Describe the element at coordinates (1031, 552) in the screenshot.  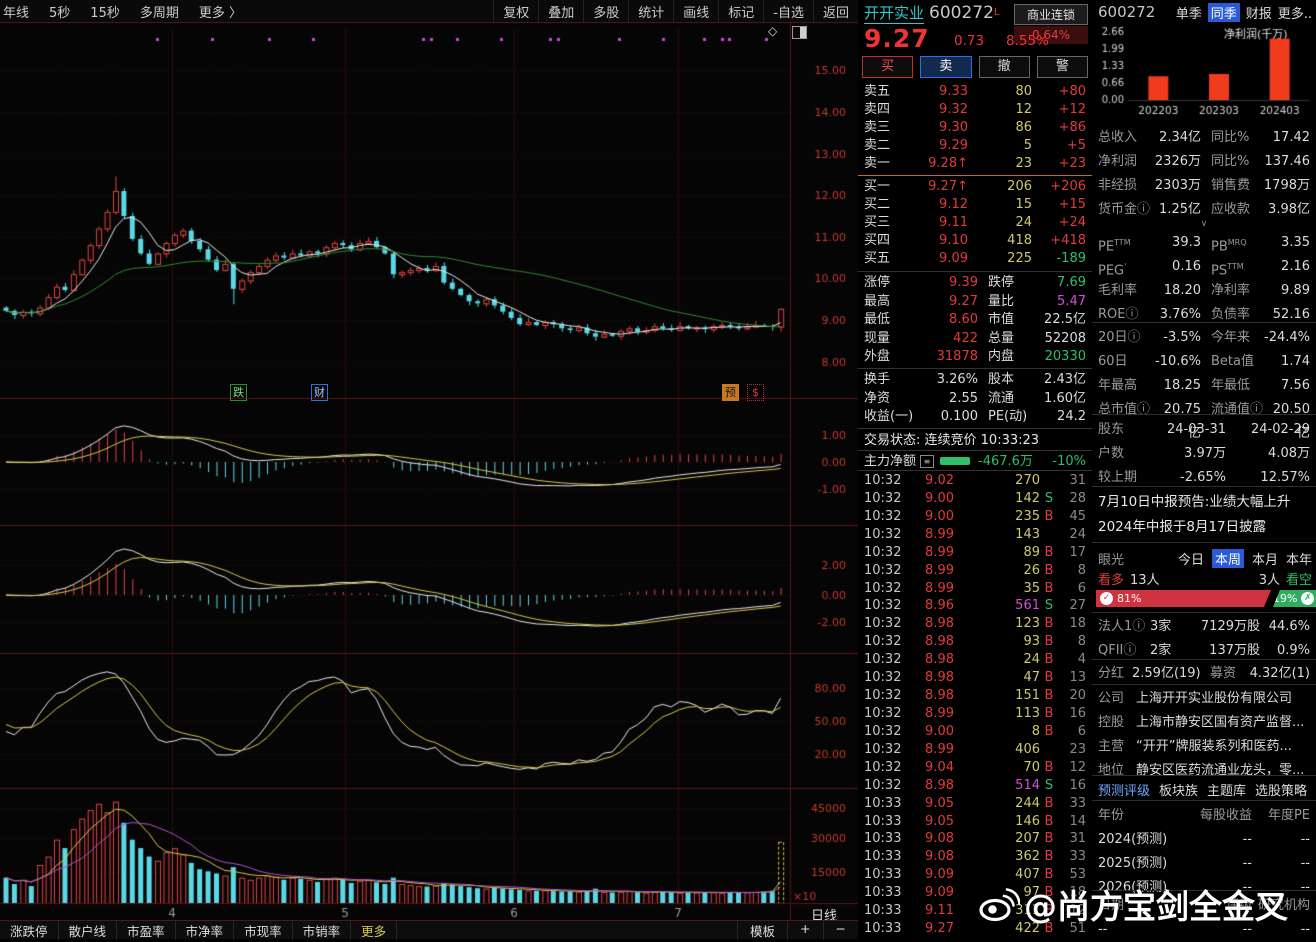
I see `tick-volume: 89` at that location.